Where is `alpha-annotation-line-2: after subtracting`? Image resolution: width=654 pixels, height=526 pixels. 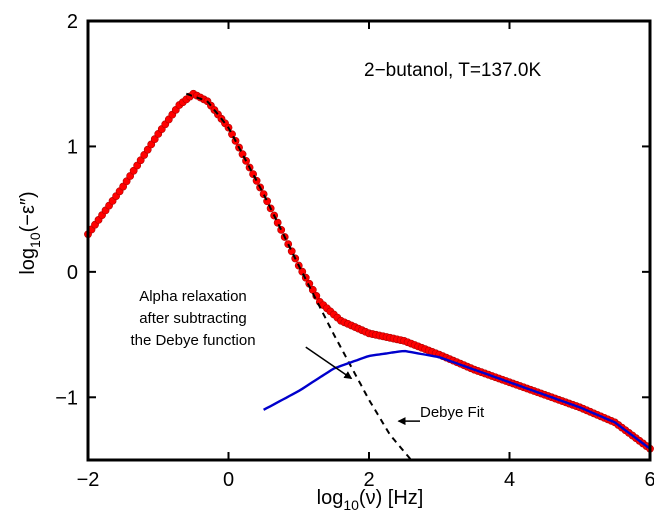
alpha-annotation-line-2: after subtracting is located at coordinates (193, 318).